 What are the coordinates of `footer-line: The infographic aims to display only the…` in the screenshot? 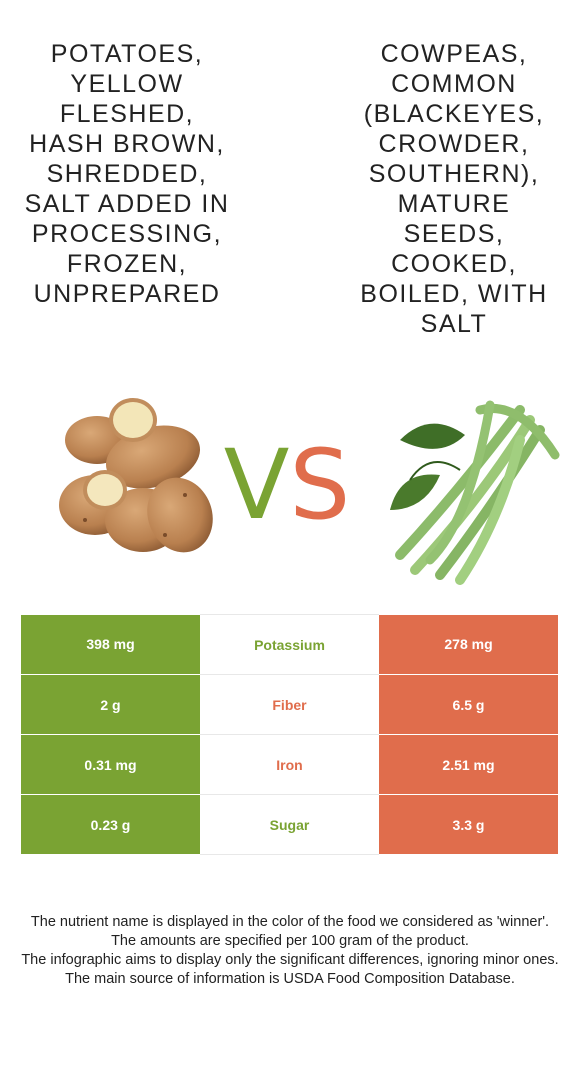 It's located at (290, 960).